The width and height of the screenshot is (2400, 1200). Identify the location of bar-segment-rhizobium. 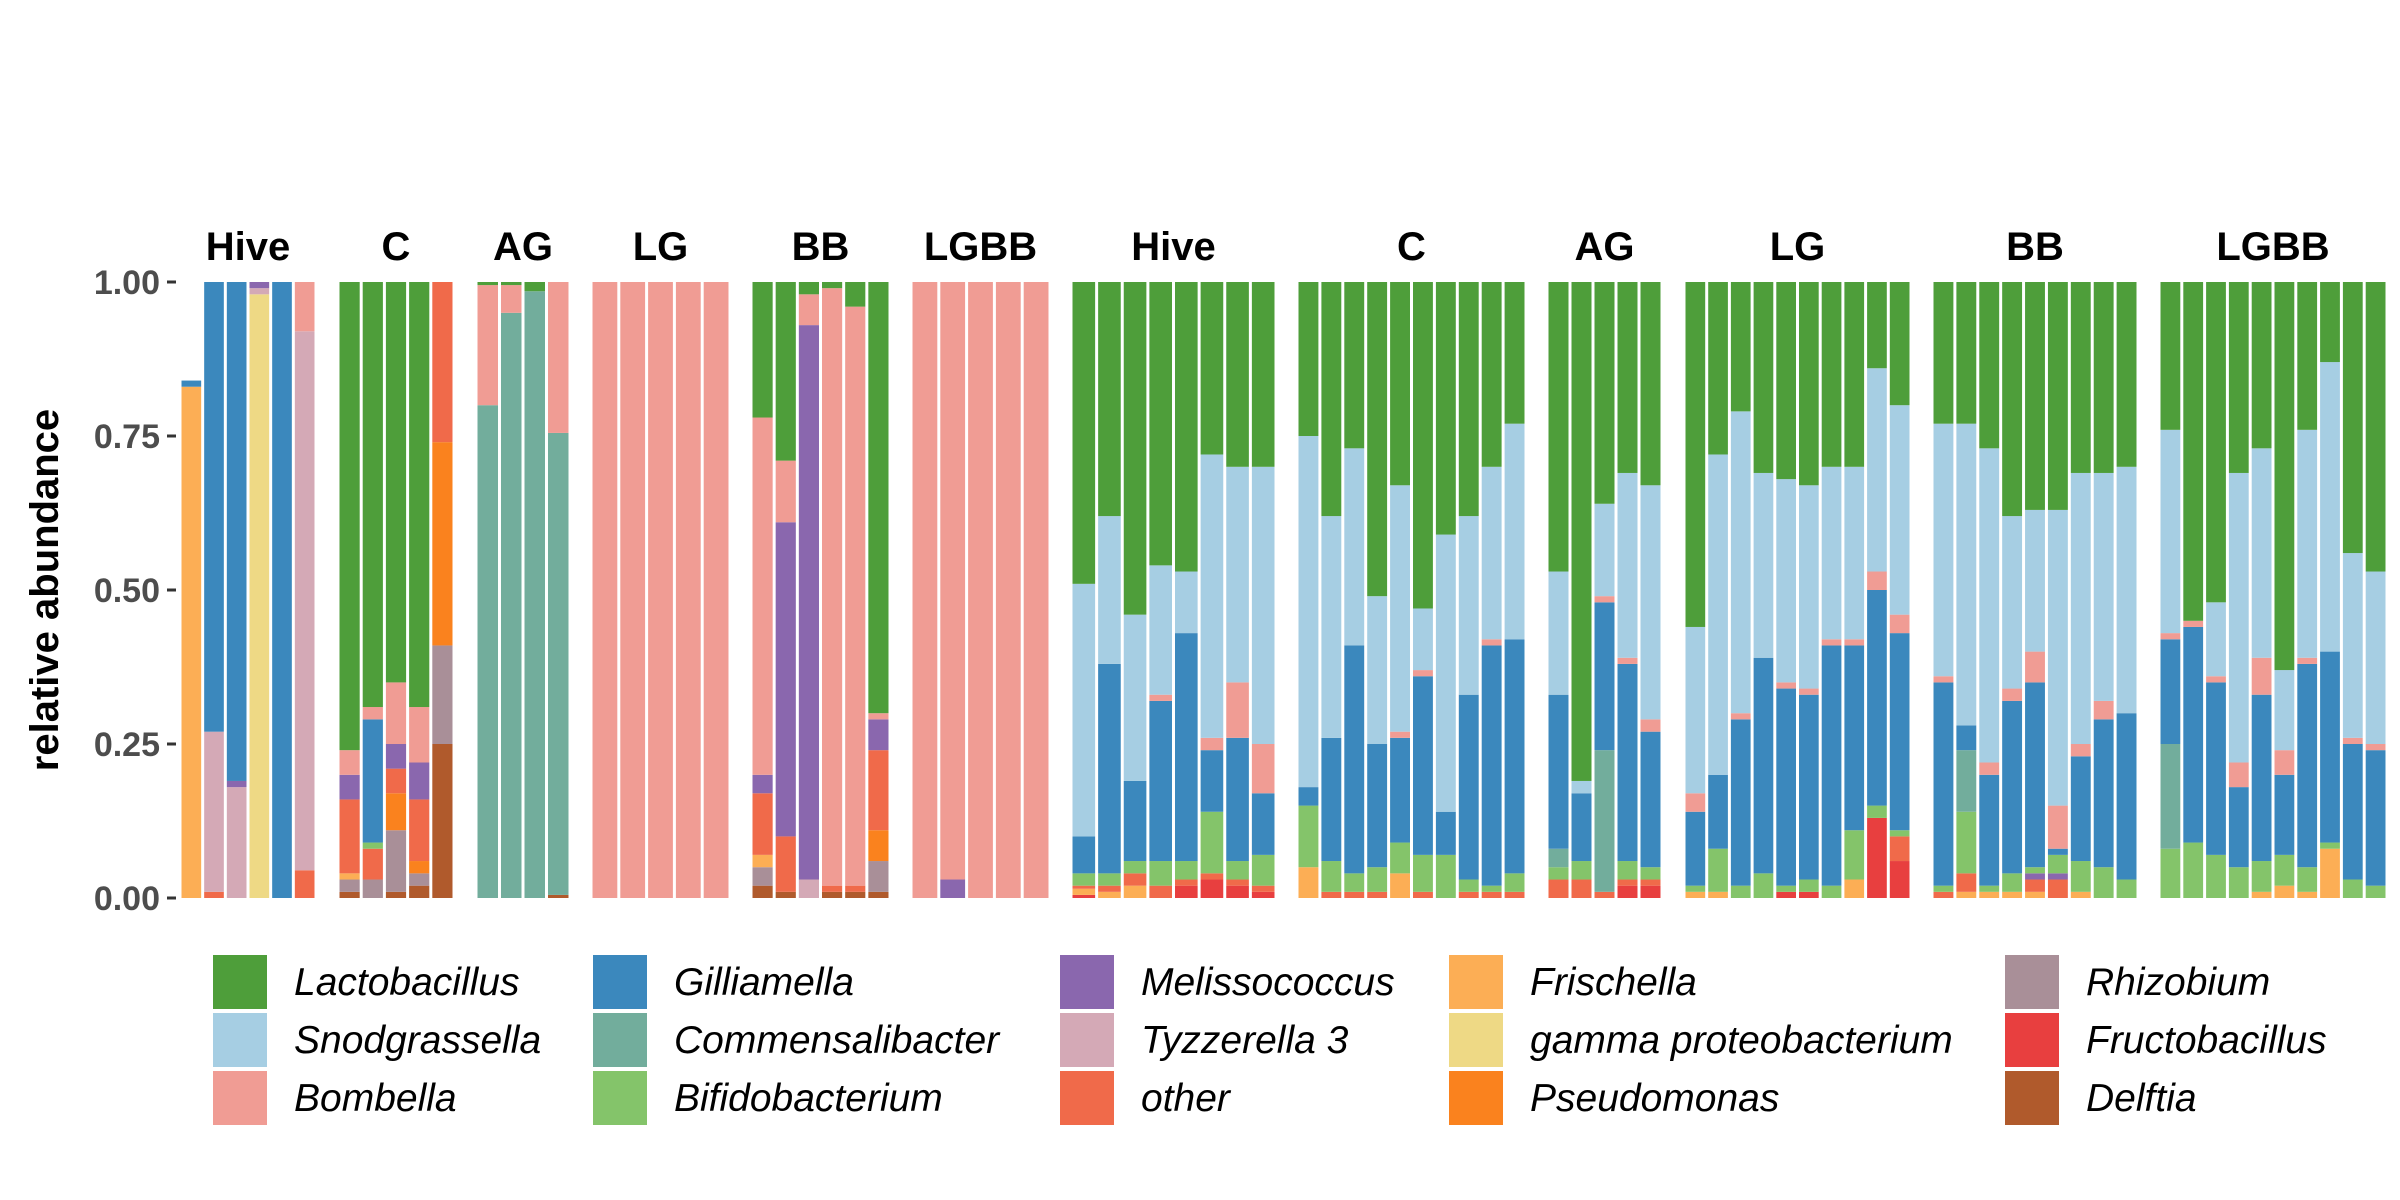
(419, 879).